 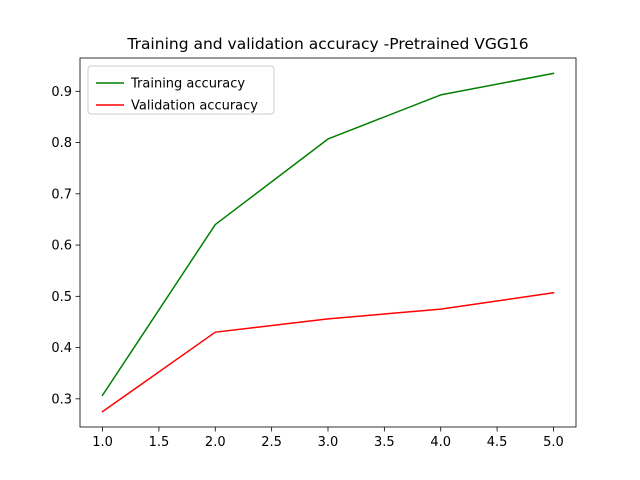 I want to click on x-tick-label: 1.5, so click(x=159, y=442).